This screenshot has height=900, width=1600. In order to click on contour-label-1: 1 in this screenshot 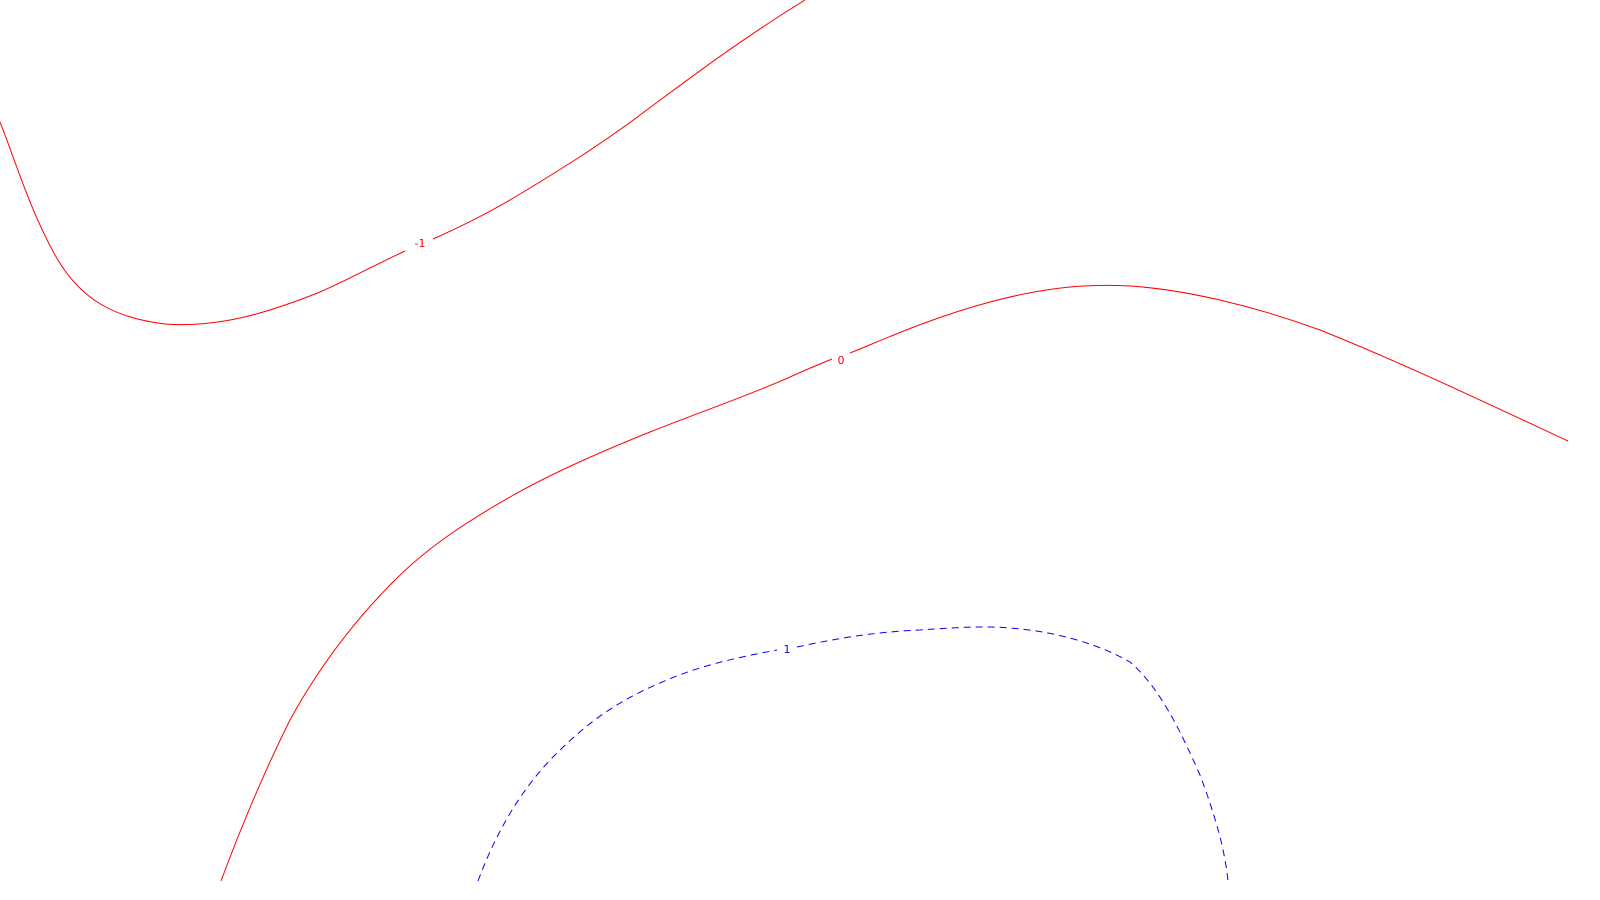, I will do `click(787, 649)`.